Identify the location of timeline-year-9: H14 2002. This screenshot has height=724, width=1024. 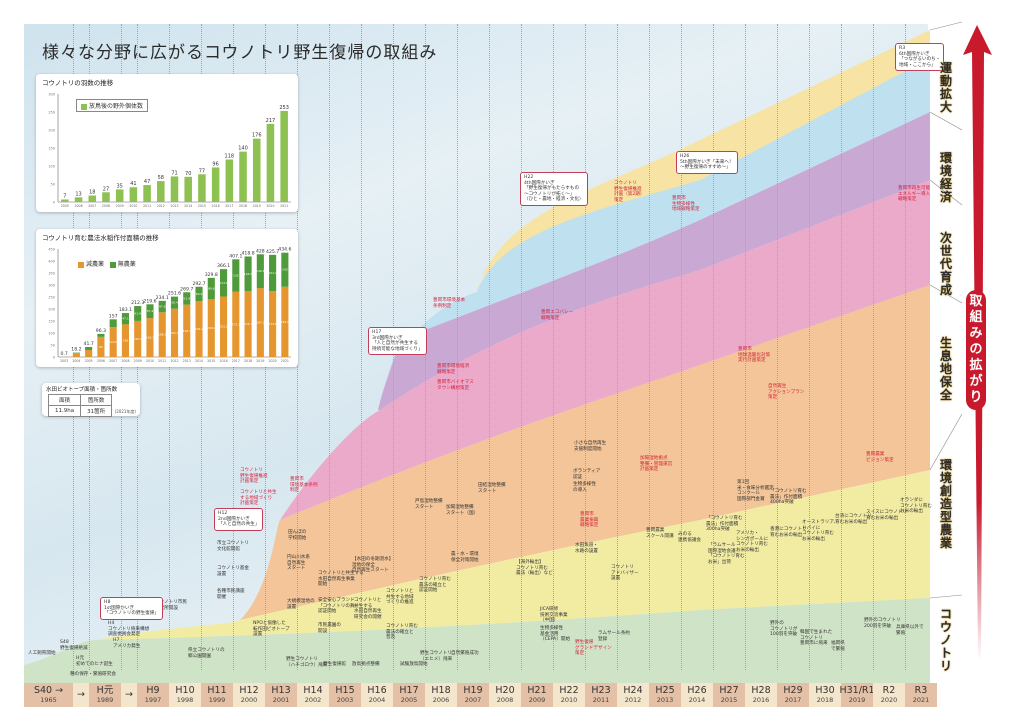
(313, 695).